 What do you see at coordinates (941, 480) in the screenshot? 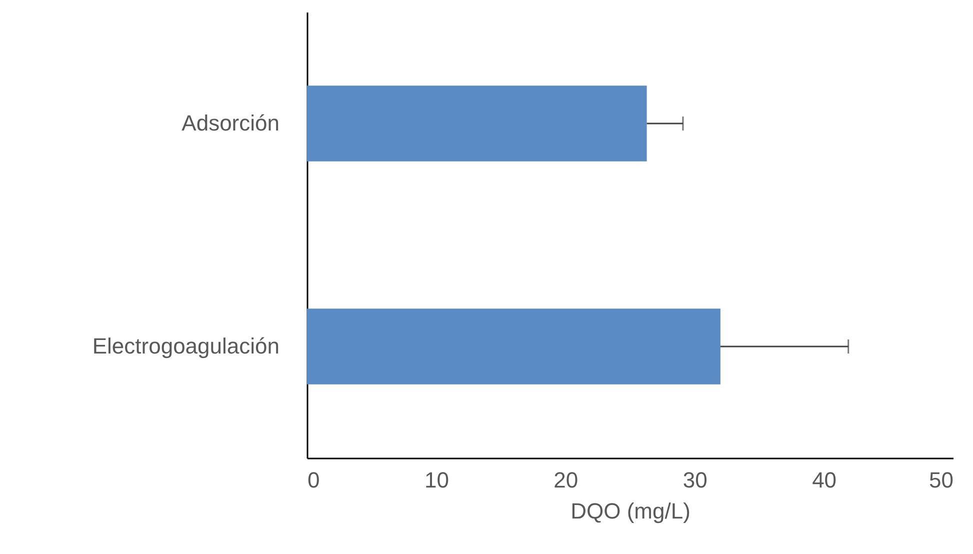
I see `x-tick-label: 50` at bounding box center [941, 480].